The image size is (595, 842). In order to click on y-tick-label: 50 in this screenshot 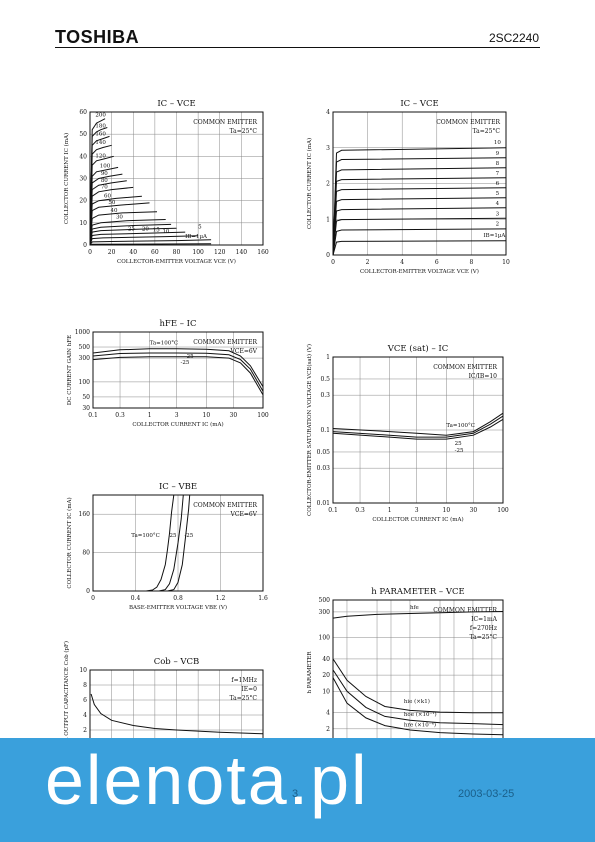, I will do `click(83, 134)`.